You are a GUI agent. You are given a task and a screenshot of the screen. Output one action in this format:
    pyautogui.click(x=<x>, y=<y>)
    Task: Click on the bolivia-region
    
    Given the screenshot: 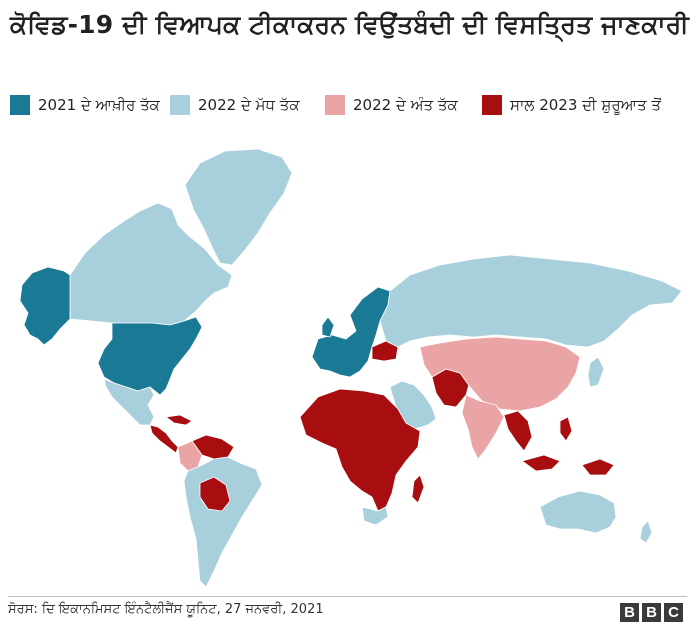 What is the action you would take?
    pyautogui.click(x=215, y=494)
    